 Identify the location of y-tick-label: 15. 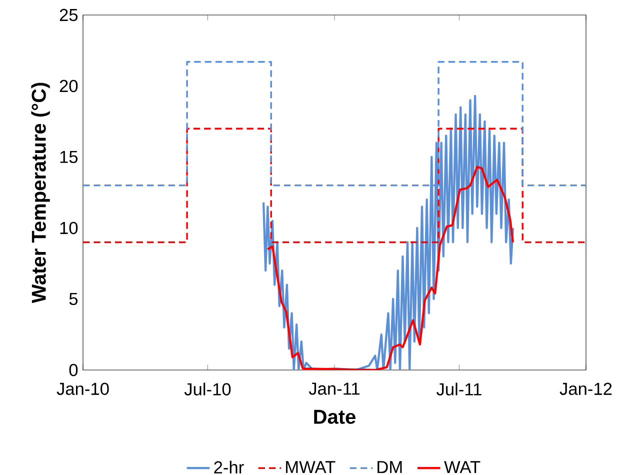
(69, 157).